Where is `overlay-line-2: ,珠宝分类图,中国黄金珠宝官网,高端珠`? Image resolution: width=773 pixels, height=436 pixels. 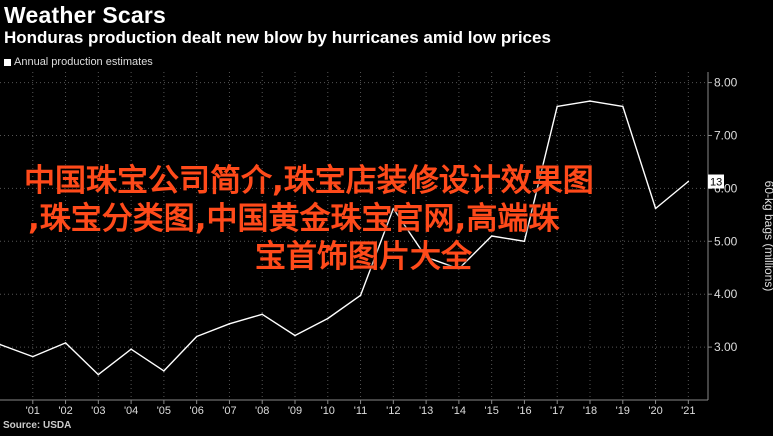 overlay-line-2: ,珠宝分类图,中国黄金珠宝官网,高端珠 is located at coordinates (294, 219).